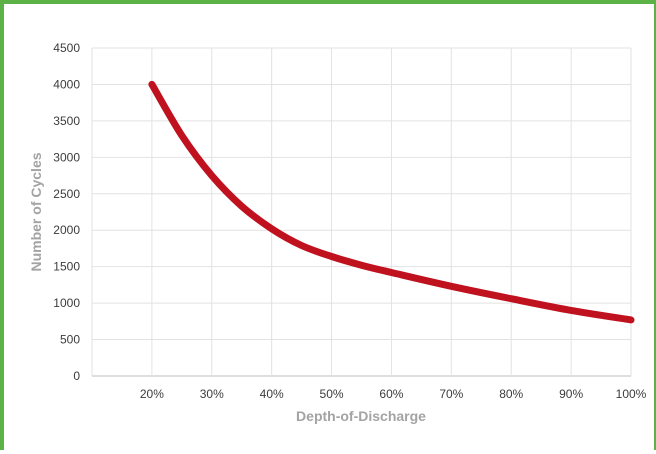 Image resolution: width=656 pixels, height=454 pixels. I want to click on y-tick-label: 0, so click(76, 376).